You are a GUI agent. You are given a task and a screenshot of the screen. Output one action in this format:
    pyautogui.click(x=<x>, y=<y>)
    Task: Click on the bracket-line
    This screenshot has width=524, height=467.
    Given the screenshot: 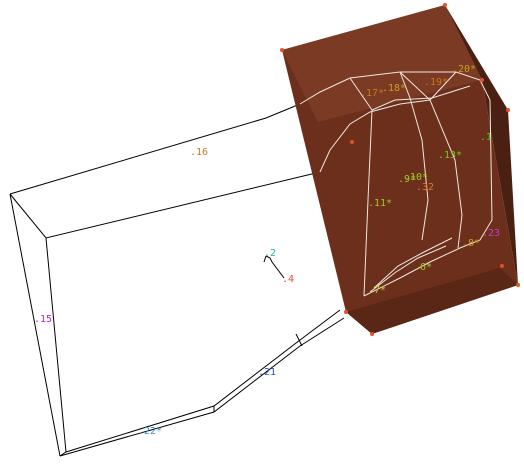 What is the action you would take?
    pyautogui.click(x=275, y=267)
    